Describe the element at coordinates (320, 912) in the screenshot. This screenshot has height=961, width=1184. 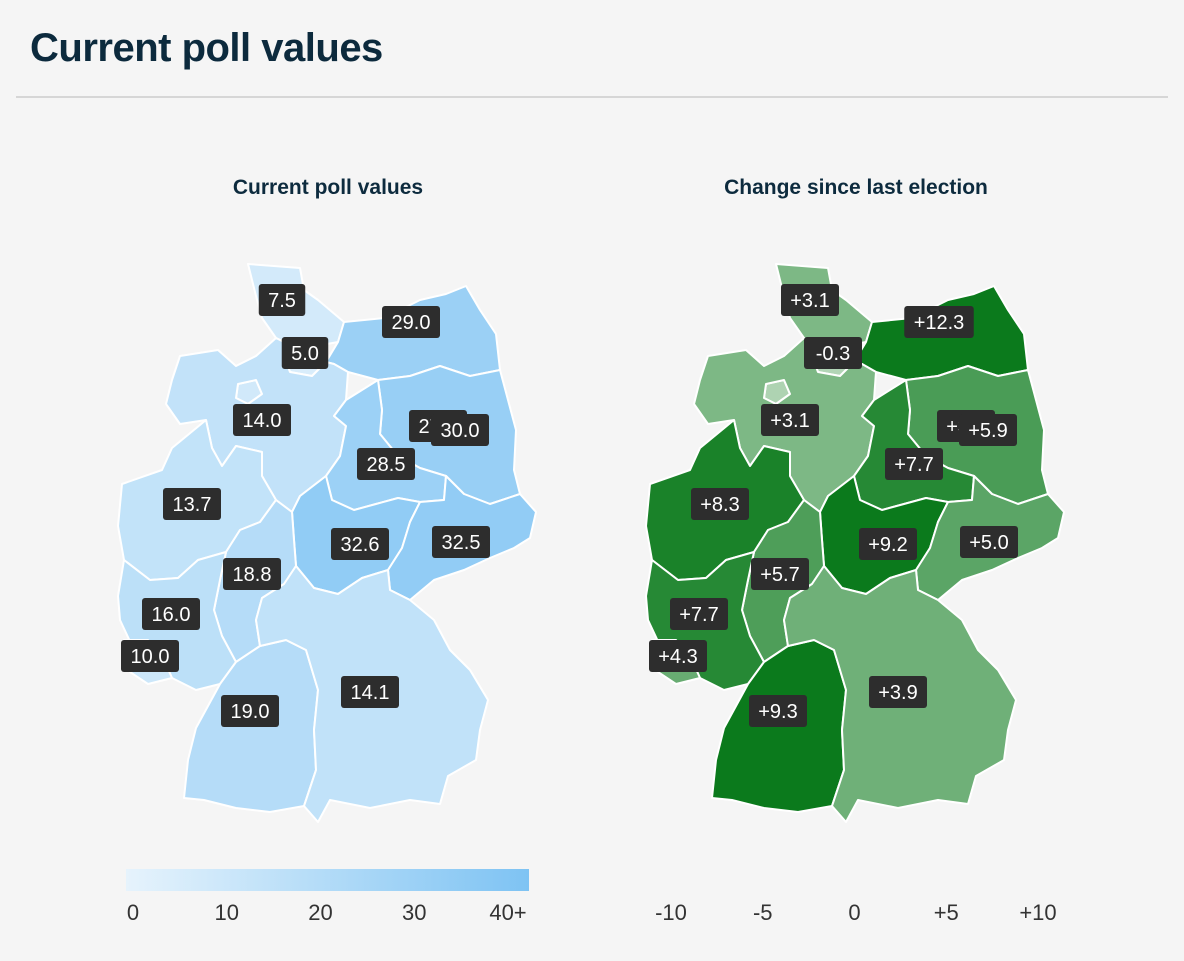
I see `legend-tick-label: 20` at that location.